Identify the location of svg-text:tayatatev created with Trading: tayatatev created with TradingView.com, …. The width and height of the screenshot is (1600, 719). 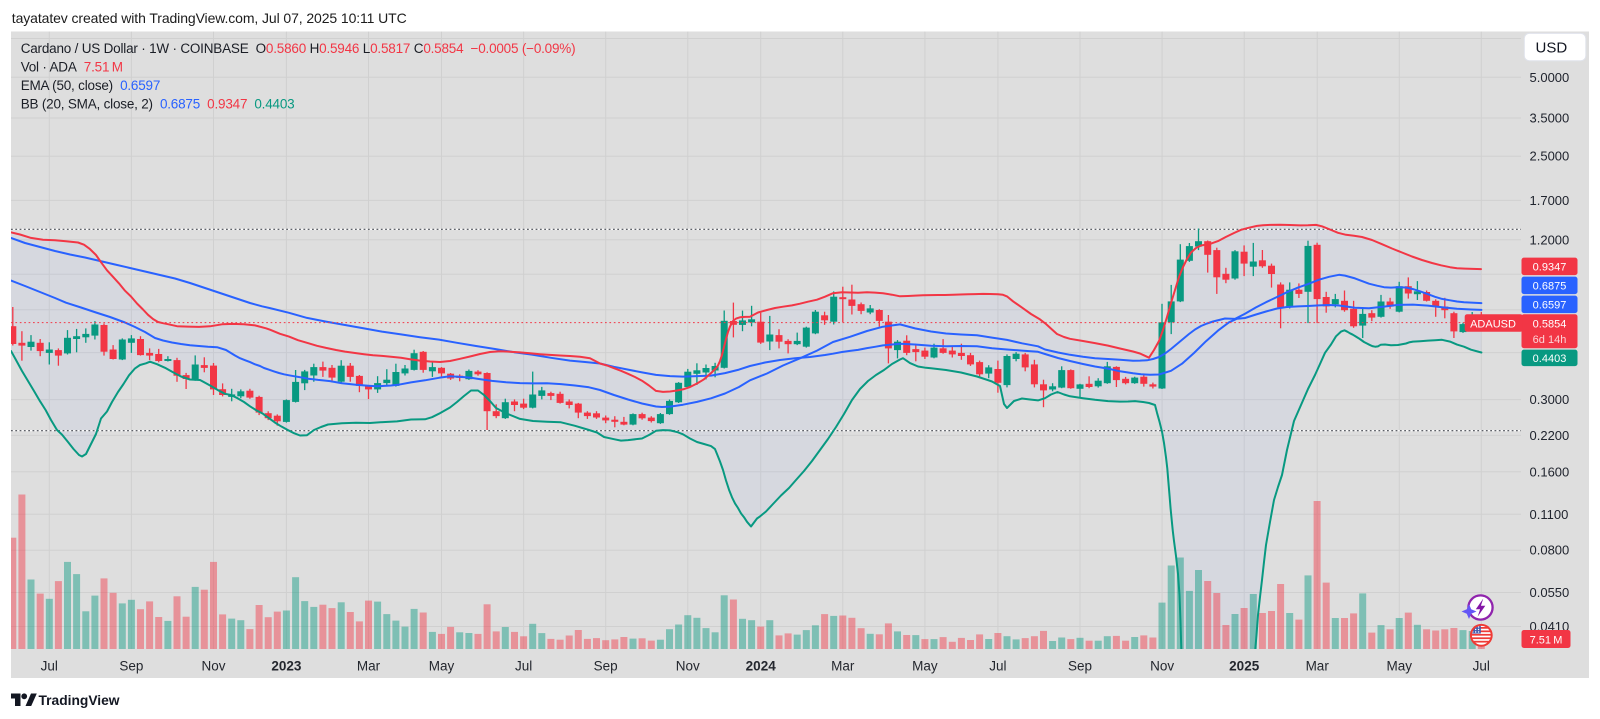
(209, 18).